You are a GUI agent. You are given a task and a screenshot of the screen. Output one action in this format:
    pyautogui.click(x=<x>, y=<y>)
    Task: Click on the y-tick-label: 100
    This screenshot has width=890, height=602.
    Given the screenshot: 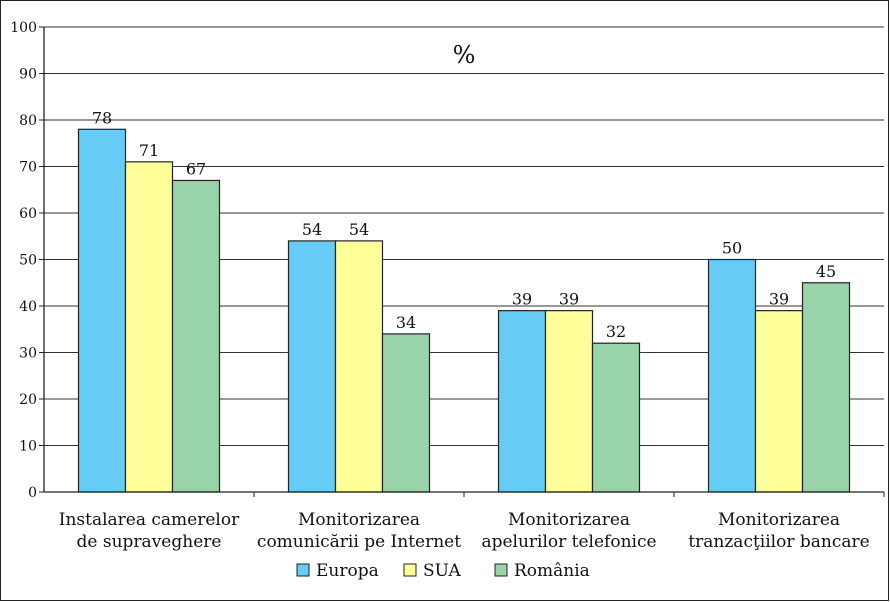 What is the action you would take?
    pyautogui.click(x=23, y=28)
    